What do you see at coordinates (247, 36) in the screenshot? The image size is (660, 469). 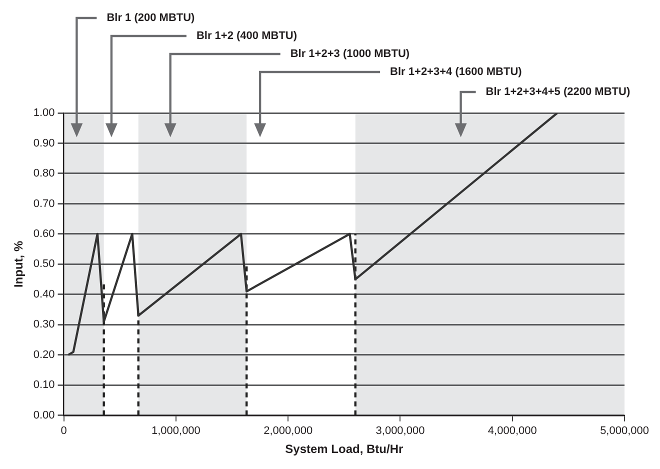 I see `text: Blr 1+2 (400 MBTU)` at bounding box center [247, 36].